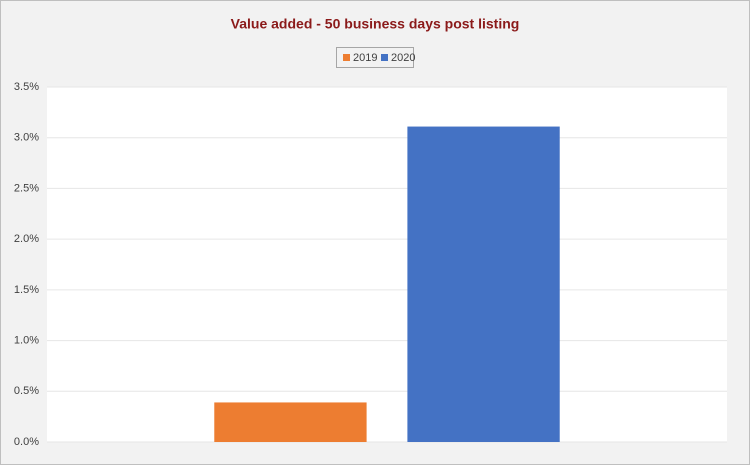 The width and height of the screenshot is (750, 465). I want to click on y-tick-label: 0.0%, so click(26, 442).